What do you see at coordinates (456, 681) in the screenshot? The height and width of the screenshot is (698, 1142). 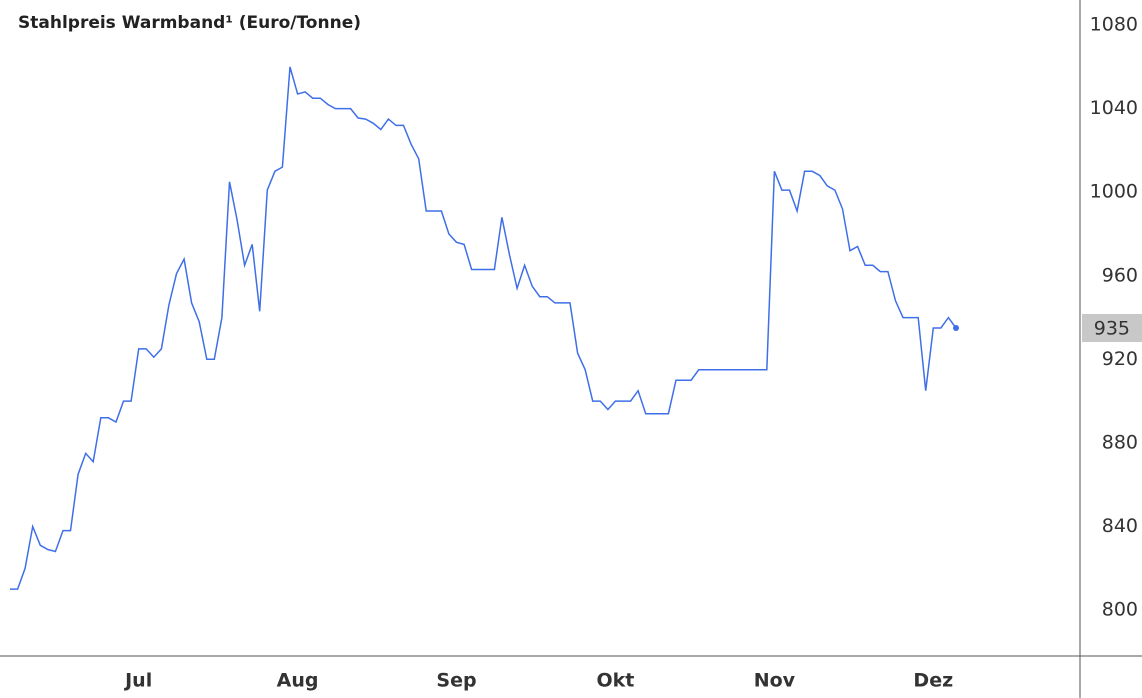 I see `x-tick-label: Sep` at bounding box center [456, 681].